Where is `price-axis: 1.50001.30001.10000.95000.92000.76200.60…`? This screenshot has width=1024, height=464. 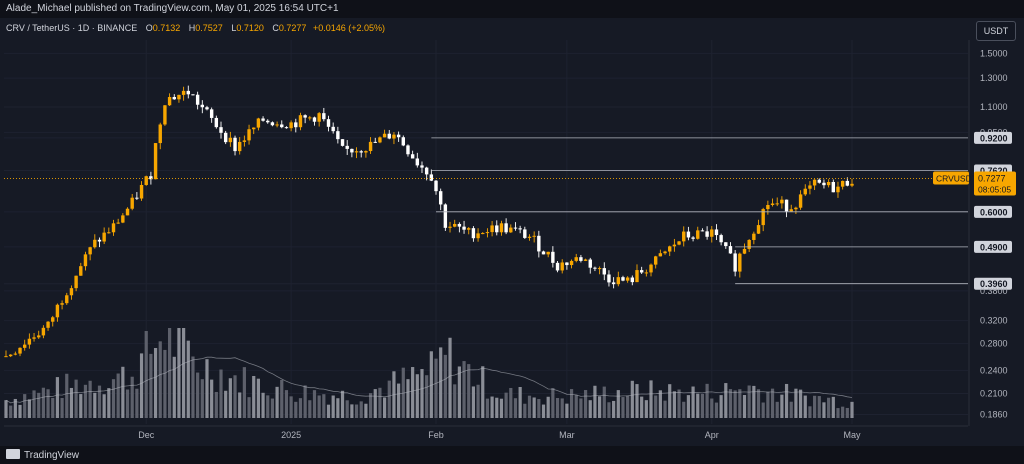 price-axis: 1.50001.30001.10000.95000.92000.76200.60… is located at coordinates (990, 233).